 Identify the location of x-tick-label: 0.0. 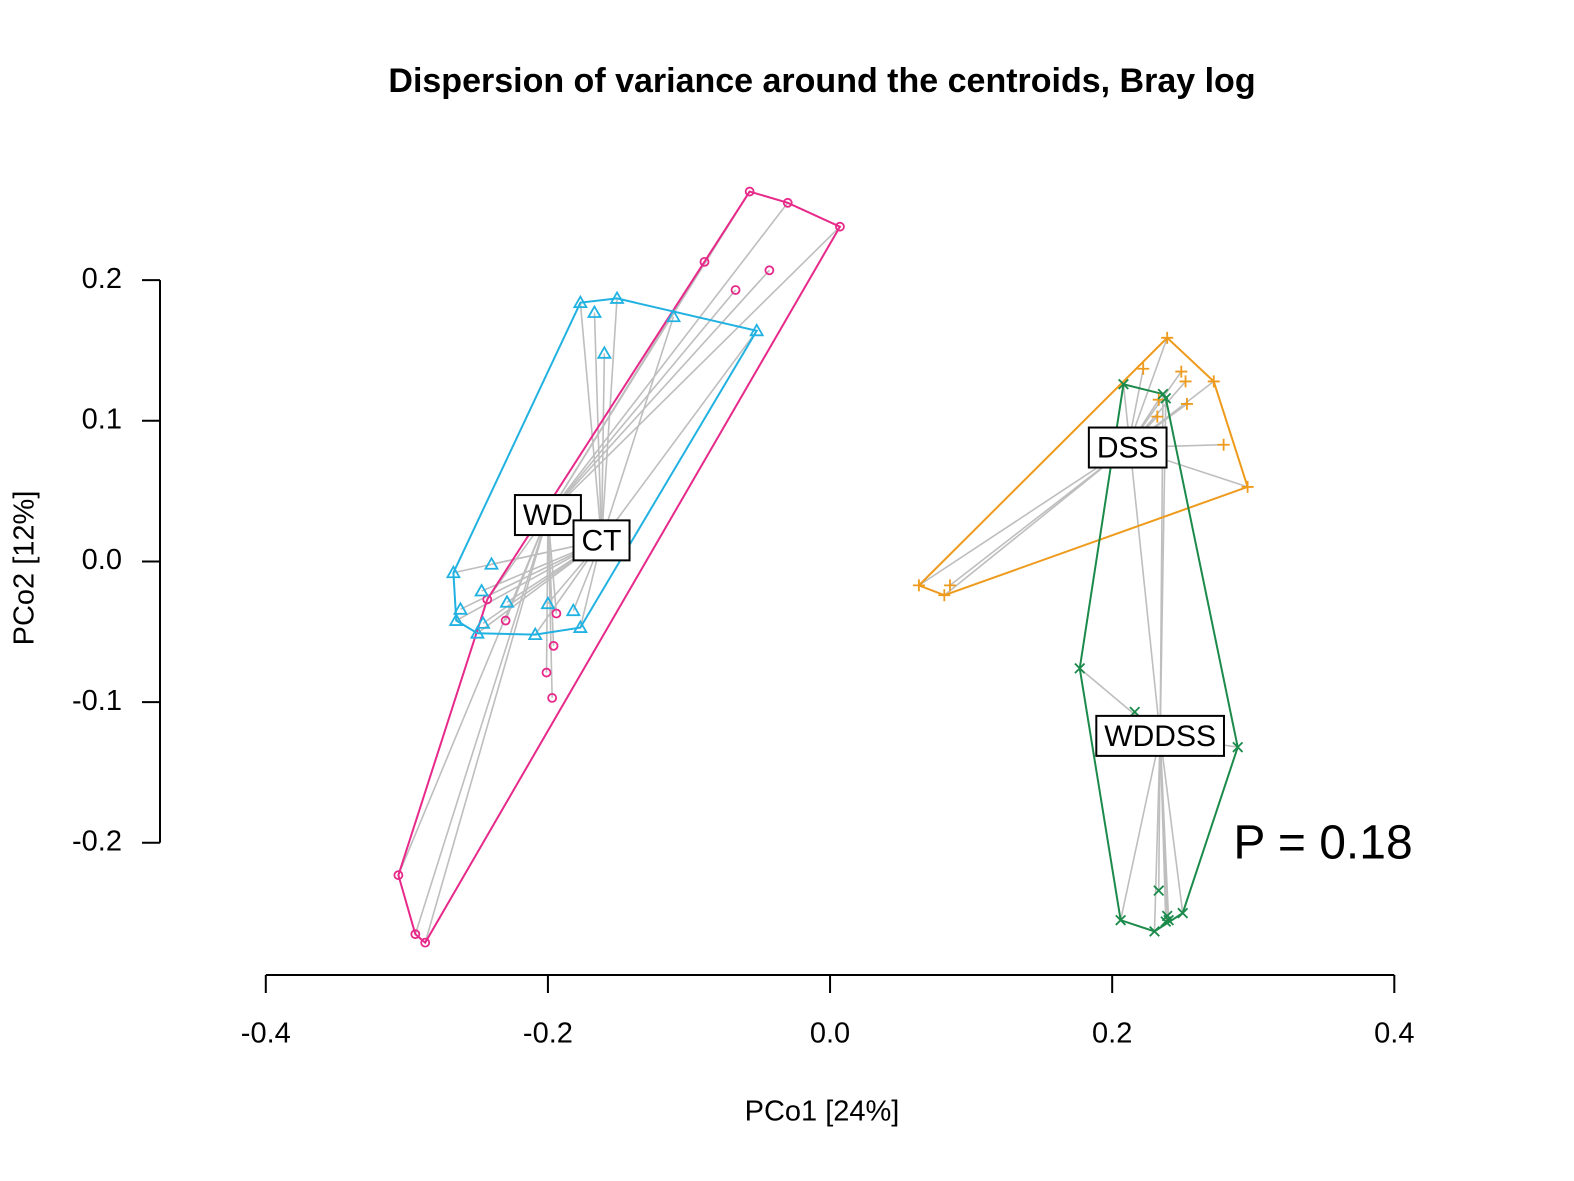
(830, 1034).